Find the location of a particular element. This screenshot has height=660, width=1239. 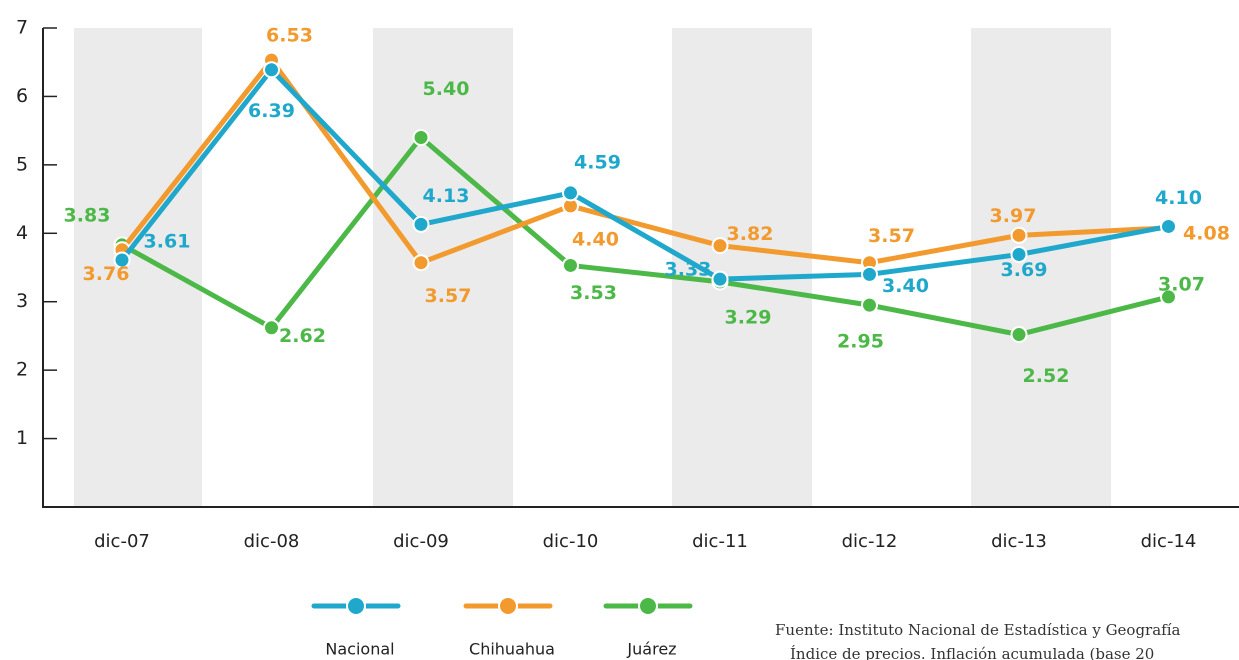

data-label: 3.97 is located at coordinates (1013, 216).